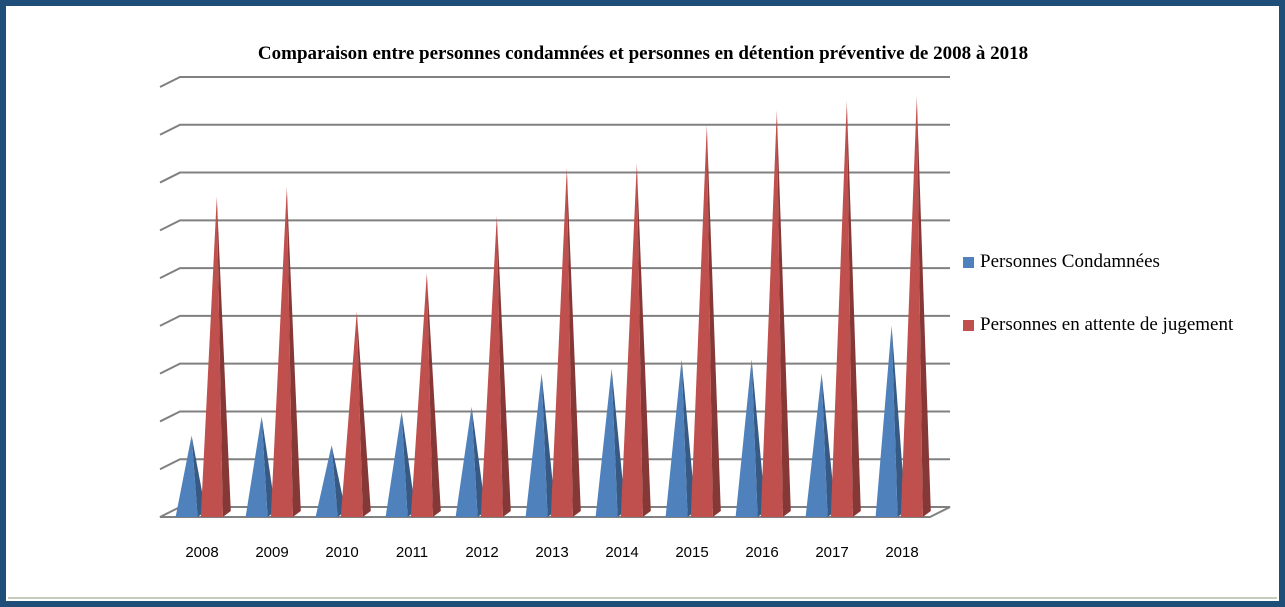  Describe the element at coordinates (761, 552) in the screenshot. I see `x-tick-label: 2016` at that location.